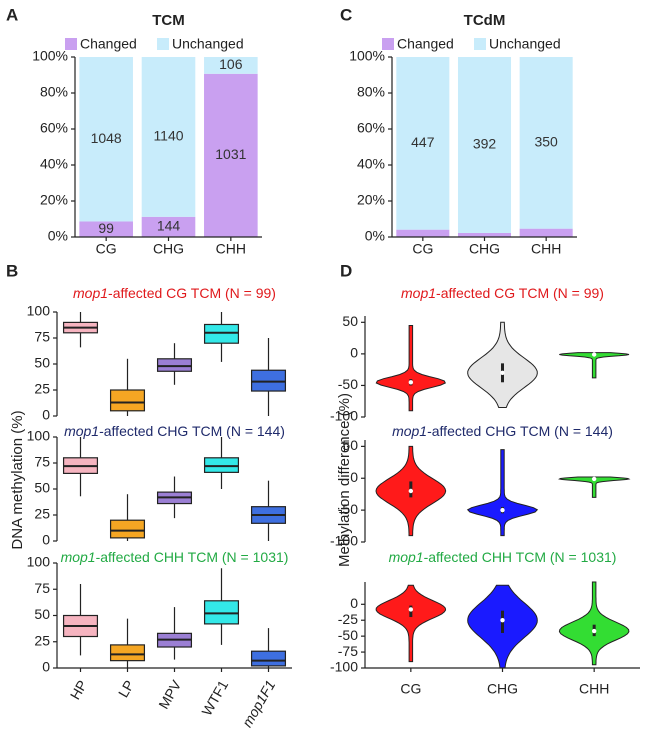  I want to click on y-tick-label: 20%, so click(371, 200).